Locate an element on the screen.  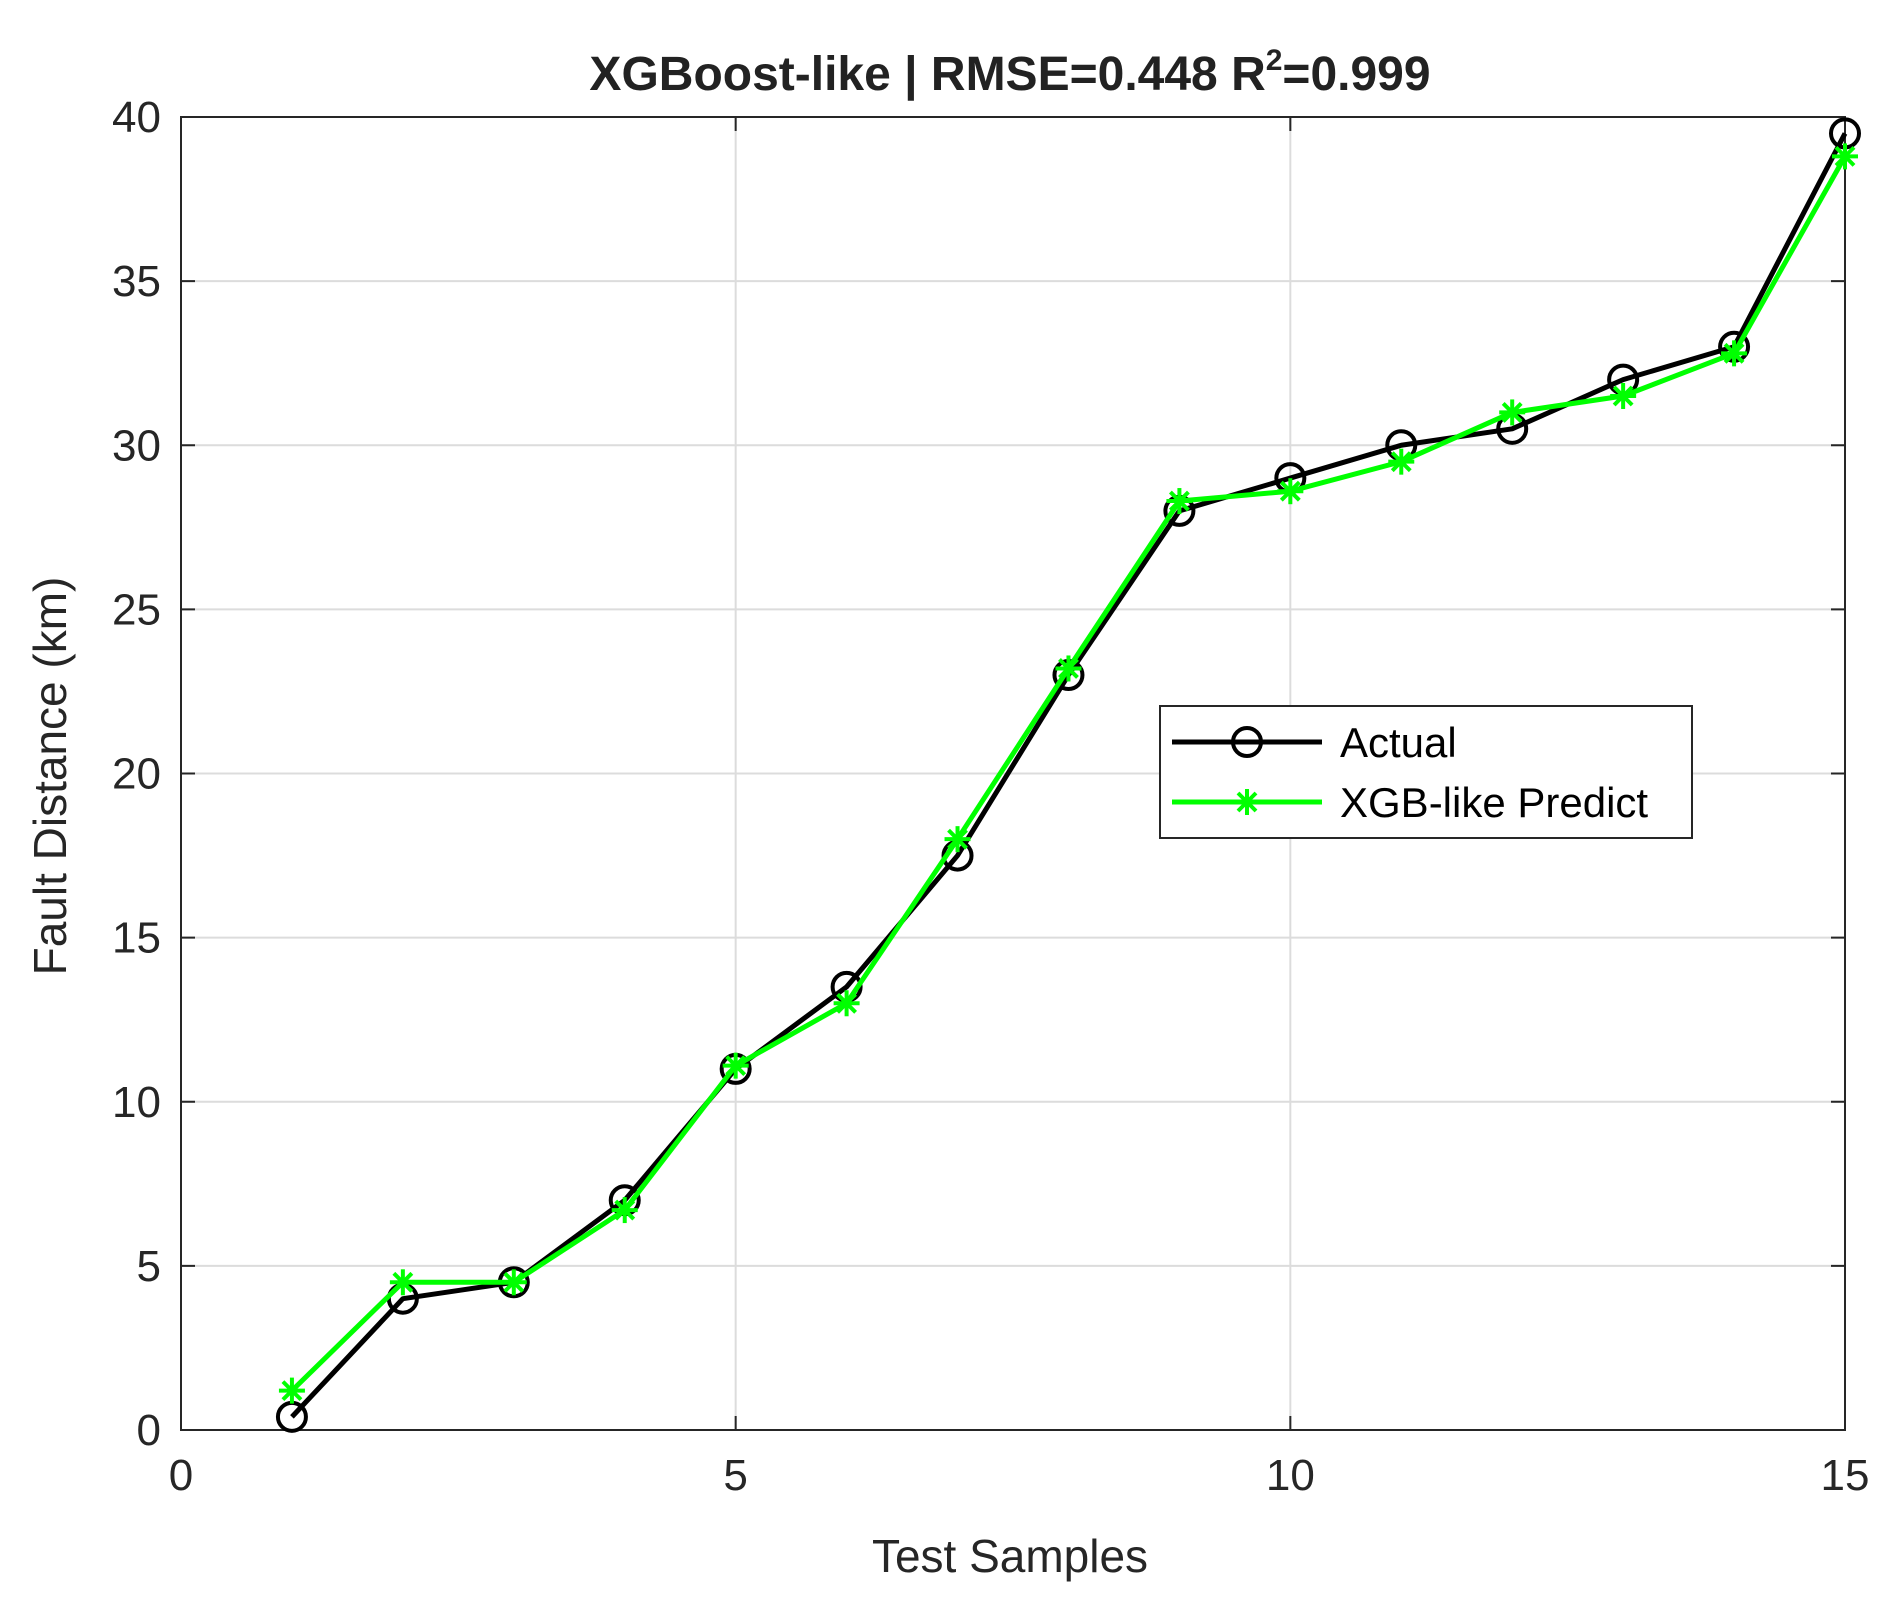
chart-title: XGBoost-like | RMSE=0.448 R2=0.999 is located at coordinates (1009, 72).